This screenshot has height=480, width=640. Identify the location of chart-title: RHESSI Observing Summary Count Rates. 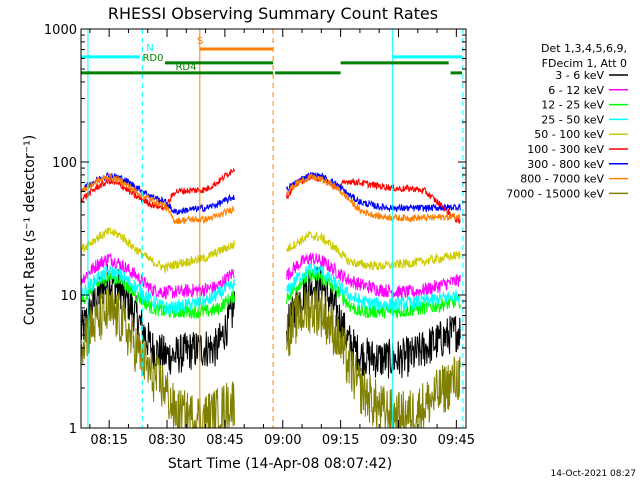
(273, 13).